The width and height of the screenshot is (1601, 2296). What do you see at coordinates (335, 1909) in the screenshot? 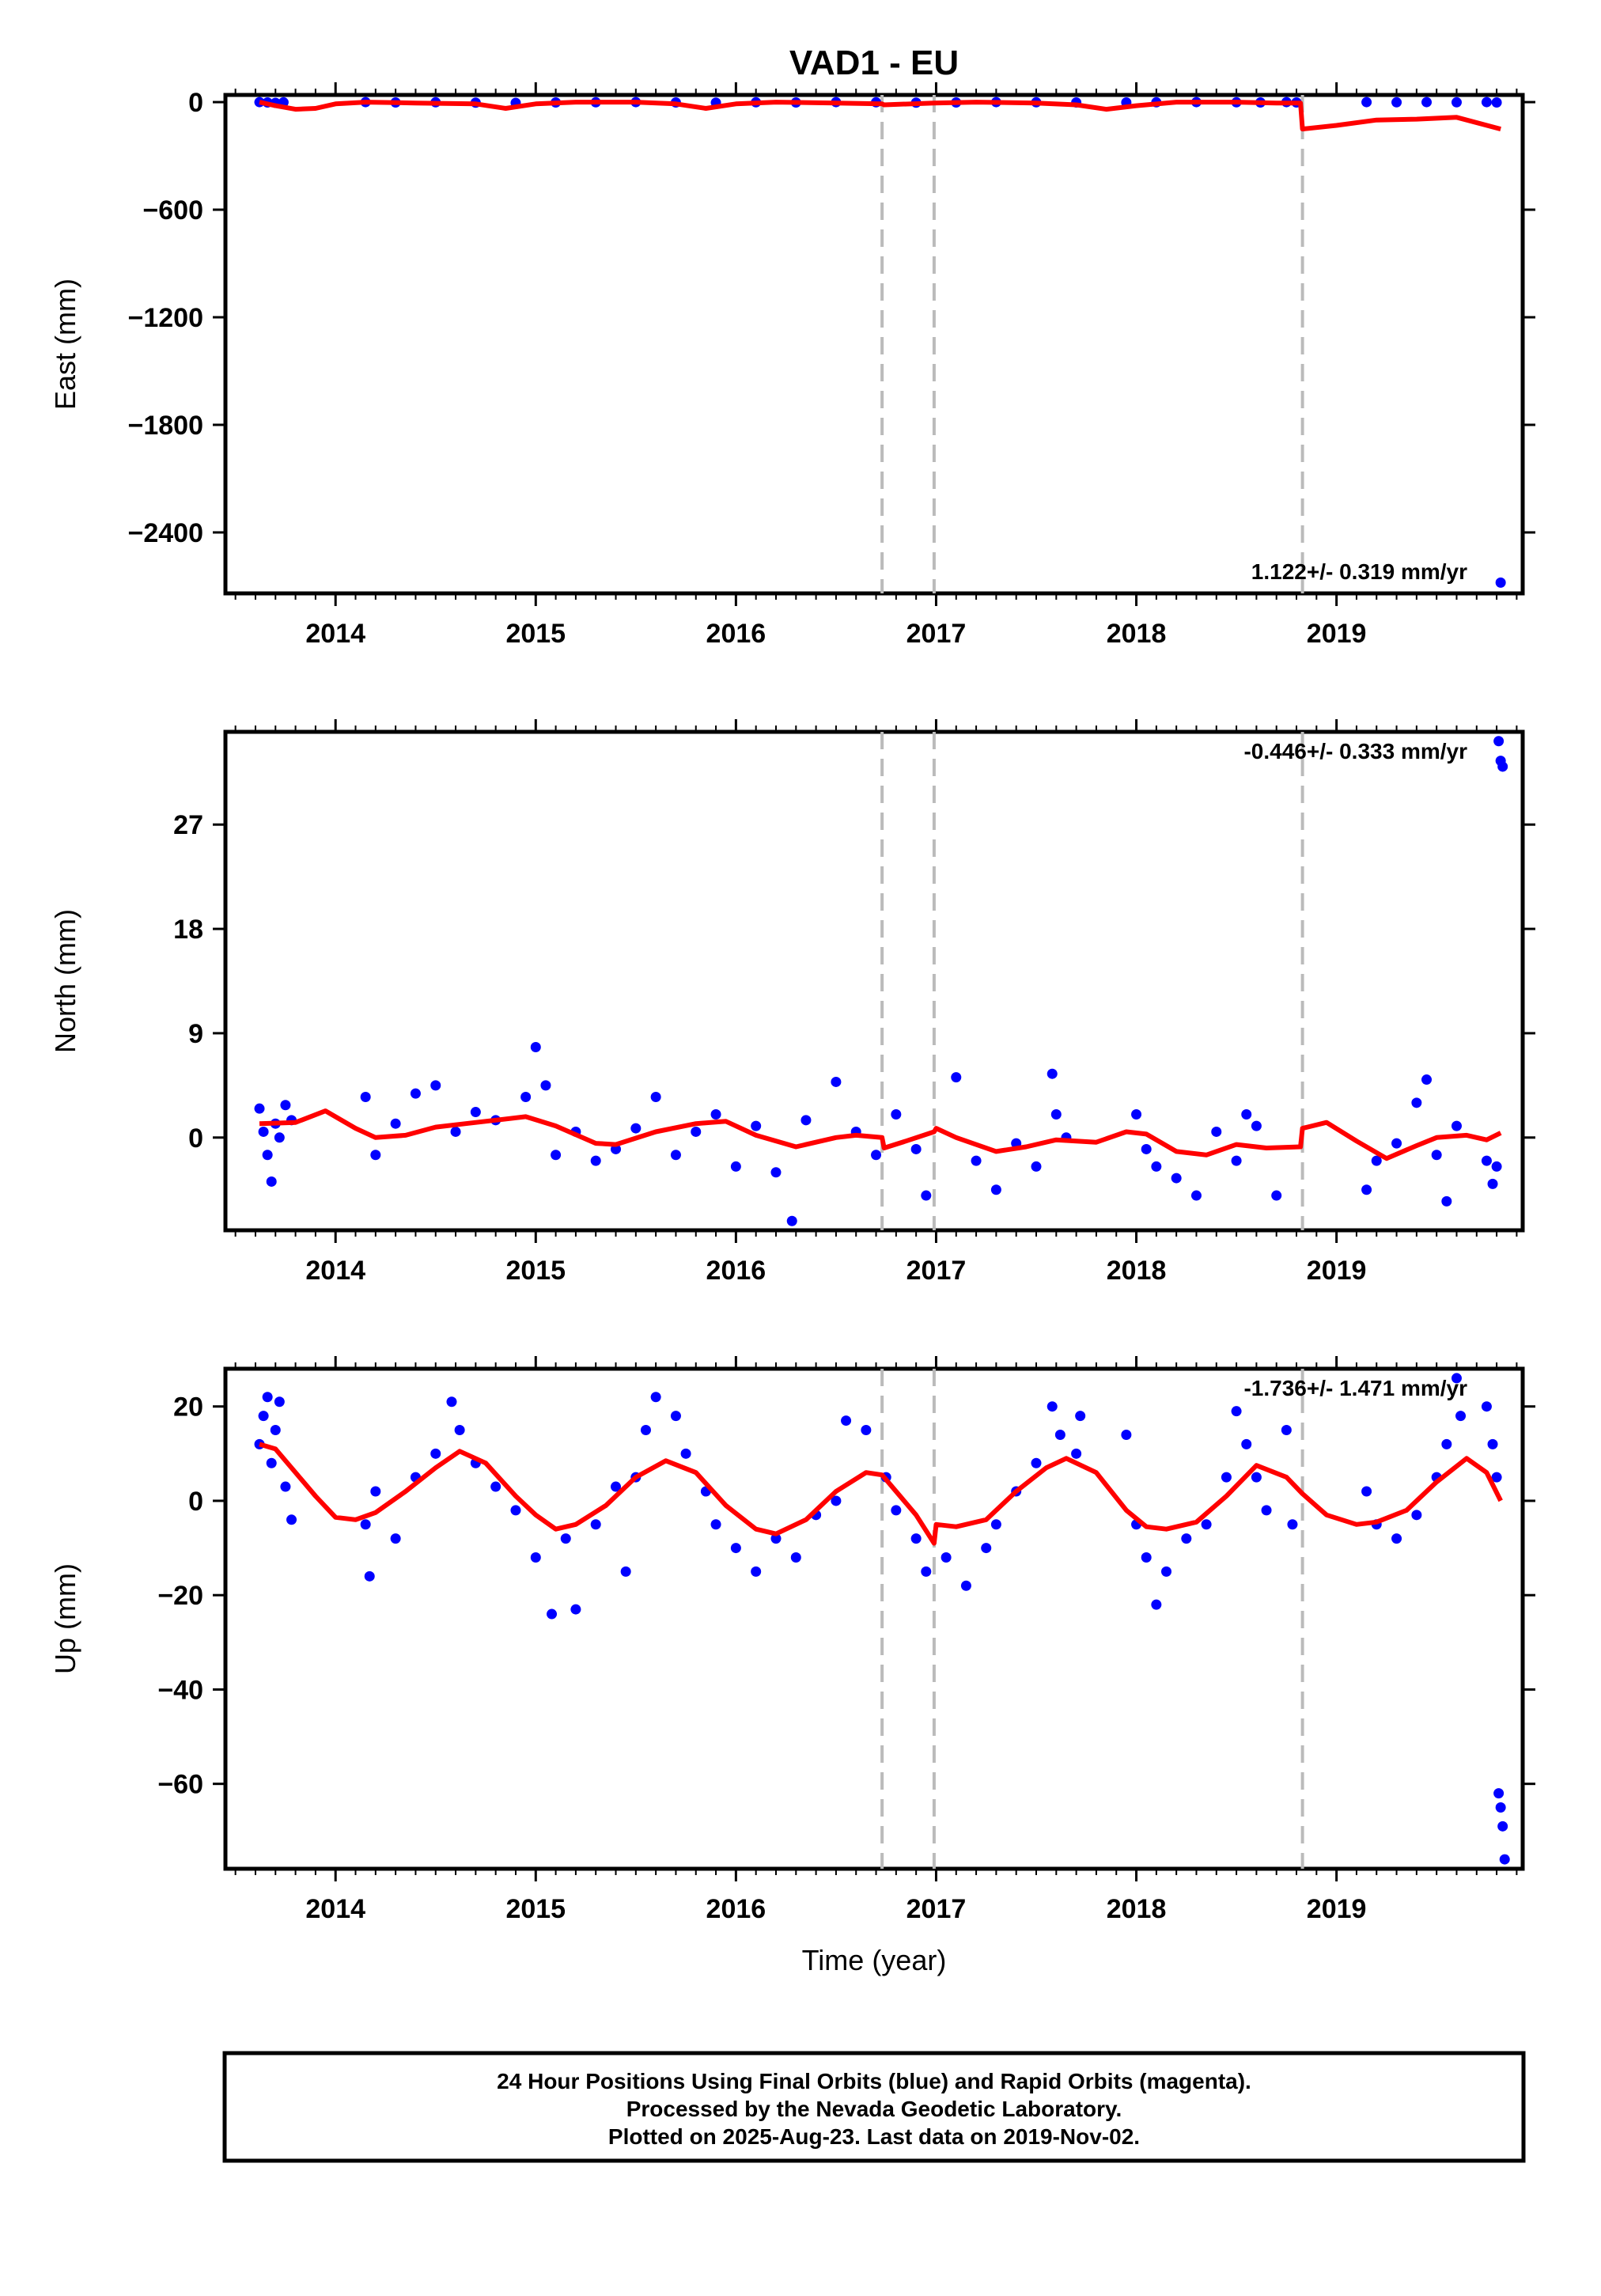
I see `x-tick-label: 2014` at bounding box center [335, 1909].